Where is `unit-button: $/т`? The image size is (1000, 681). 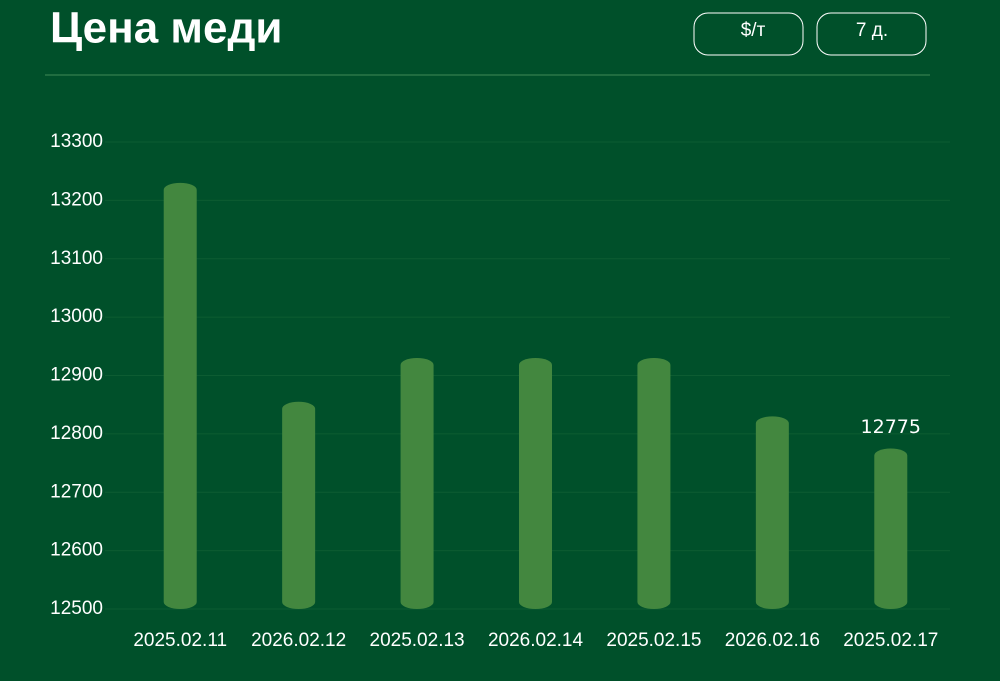
unit-button: $/т is located at coordinates (748, 34).